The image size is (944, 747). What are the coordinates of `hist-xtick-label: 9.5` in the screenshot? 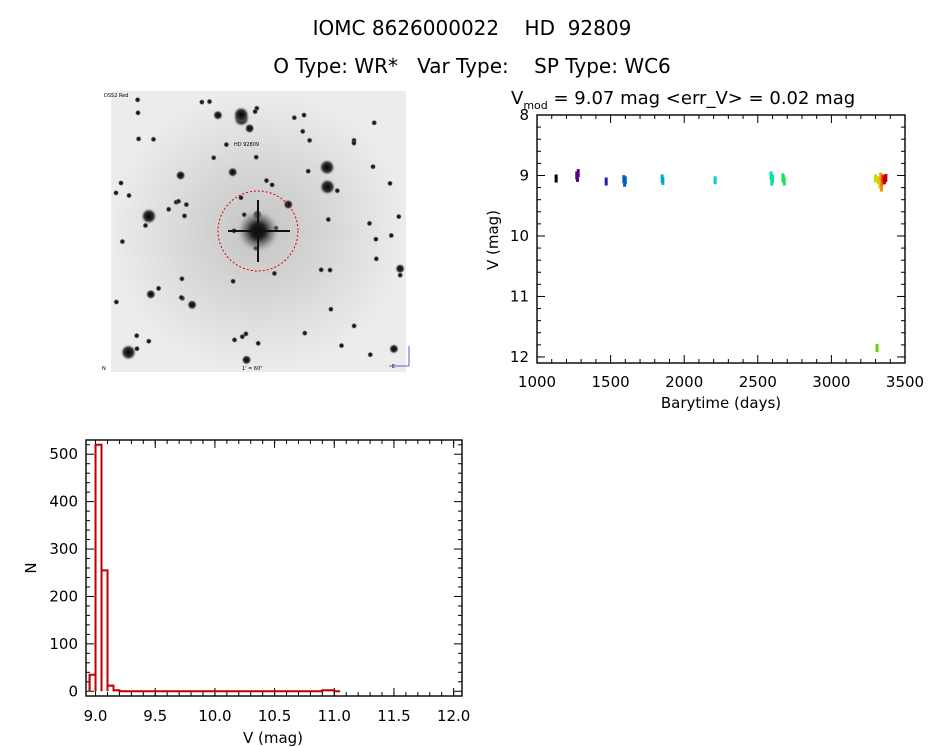 It's located at (155, 716).